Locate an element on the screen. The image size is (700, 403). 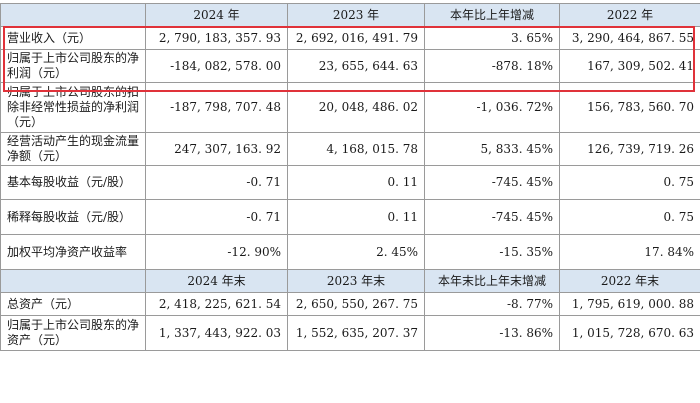
row-label: 经营活动产生的现金流量净额（元） is located at coordinates (73, 149).